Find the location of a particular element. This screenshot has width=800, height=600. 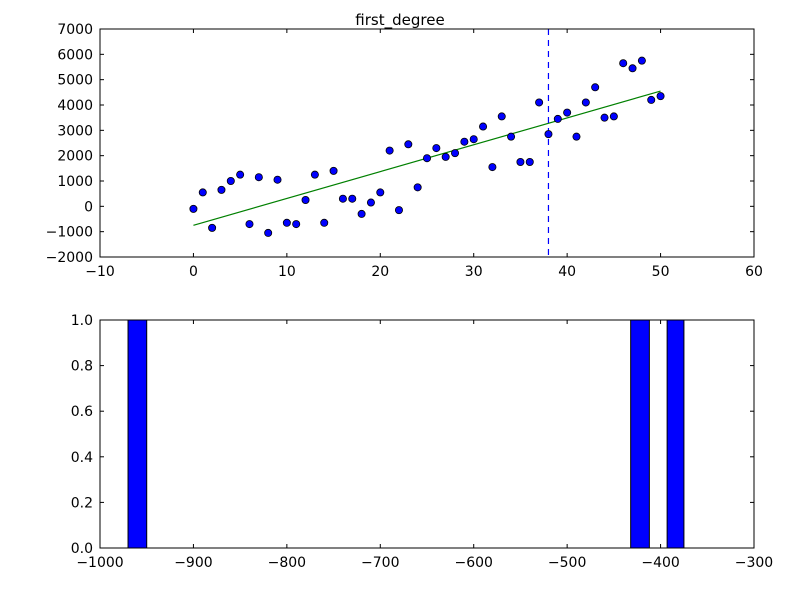

scatter-xtick-label: 0 is located at coordinates (193, 272).